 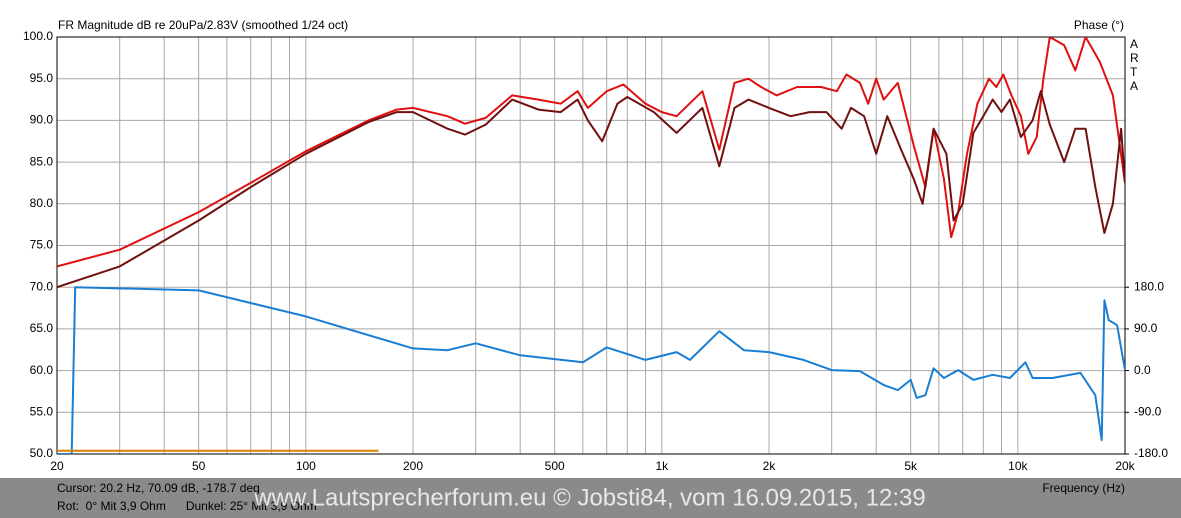 I want to click on x-tick-label: 50, so click(x=199, y=466).